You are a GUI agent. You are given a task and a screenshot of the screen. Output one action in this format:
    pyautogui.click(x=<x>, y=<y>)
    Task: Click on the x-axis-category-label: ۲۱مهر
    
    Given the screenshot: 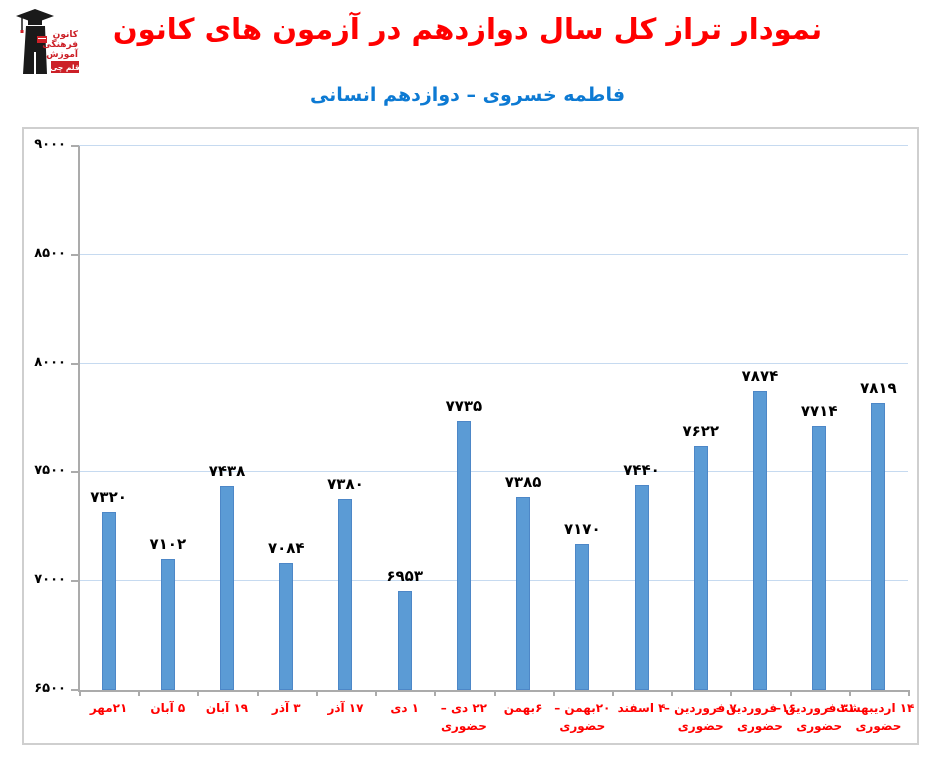 What is the action you would take?
    pyautogui.click(x=109, y=708)
    